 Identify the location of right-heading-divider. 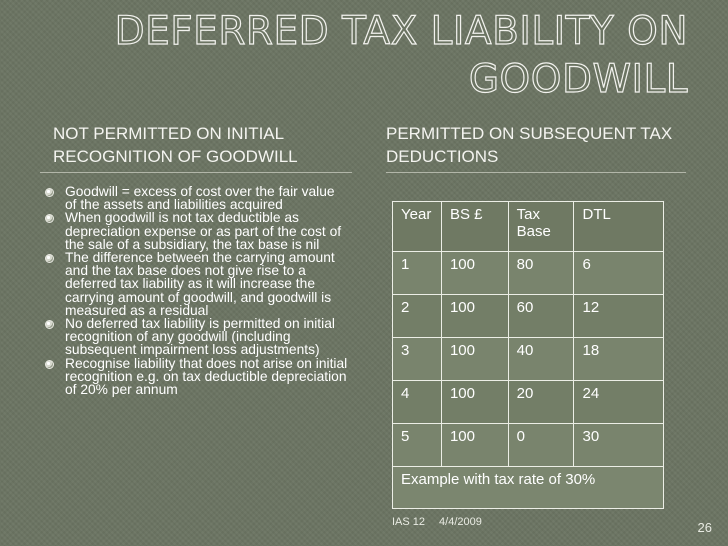
(536, 172).